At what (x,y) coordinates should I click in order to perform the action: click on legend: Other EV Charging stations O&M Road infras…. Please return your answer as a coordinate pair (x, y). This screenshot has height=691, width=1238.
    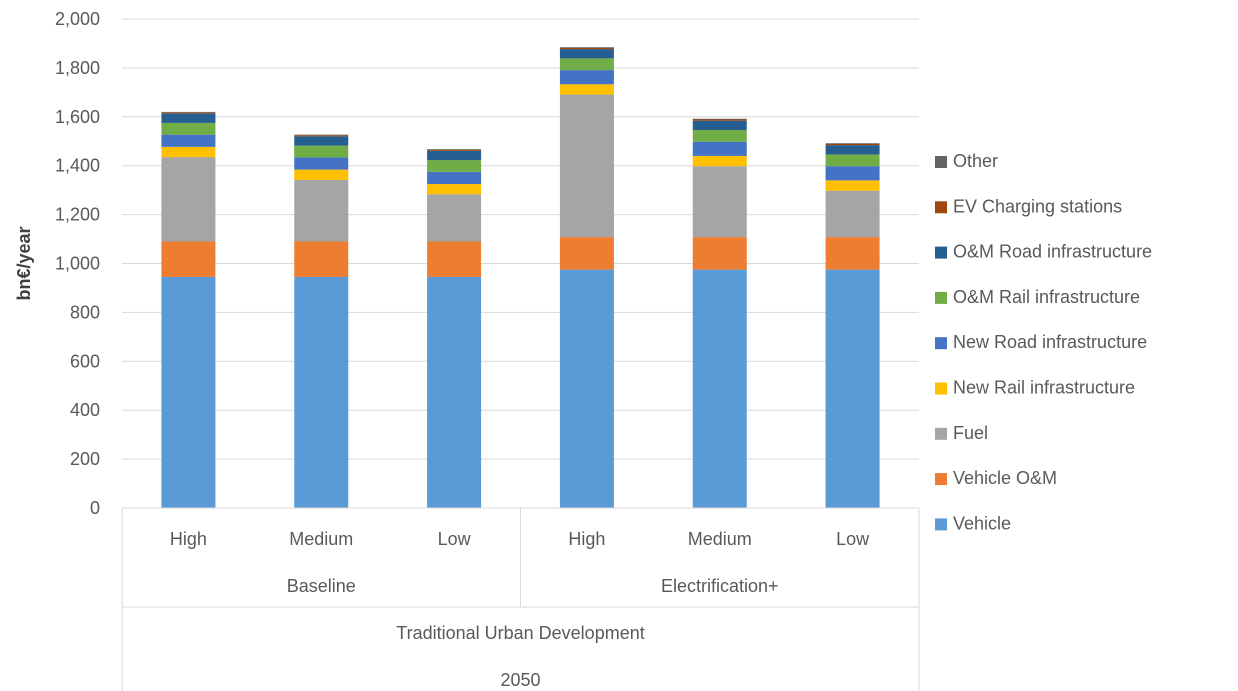
    Looking at the image, I should click on (1043, 342).